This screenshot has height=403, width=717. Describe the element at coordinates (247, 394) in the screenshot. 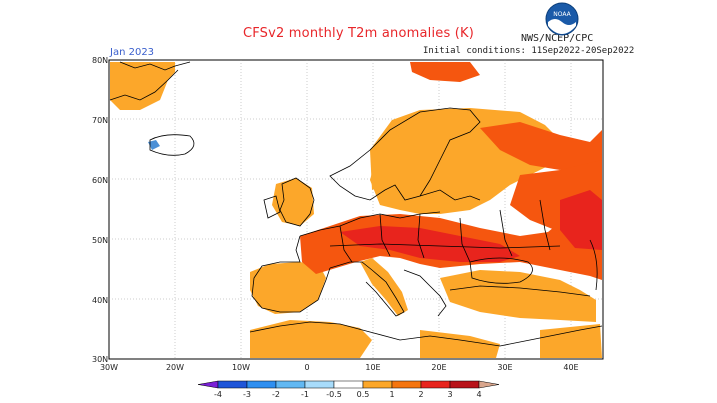

I see `colorbar-tick-label: -3` at that location.